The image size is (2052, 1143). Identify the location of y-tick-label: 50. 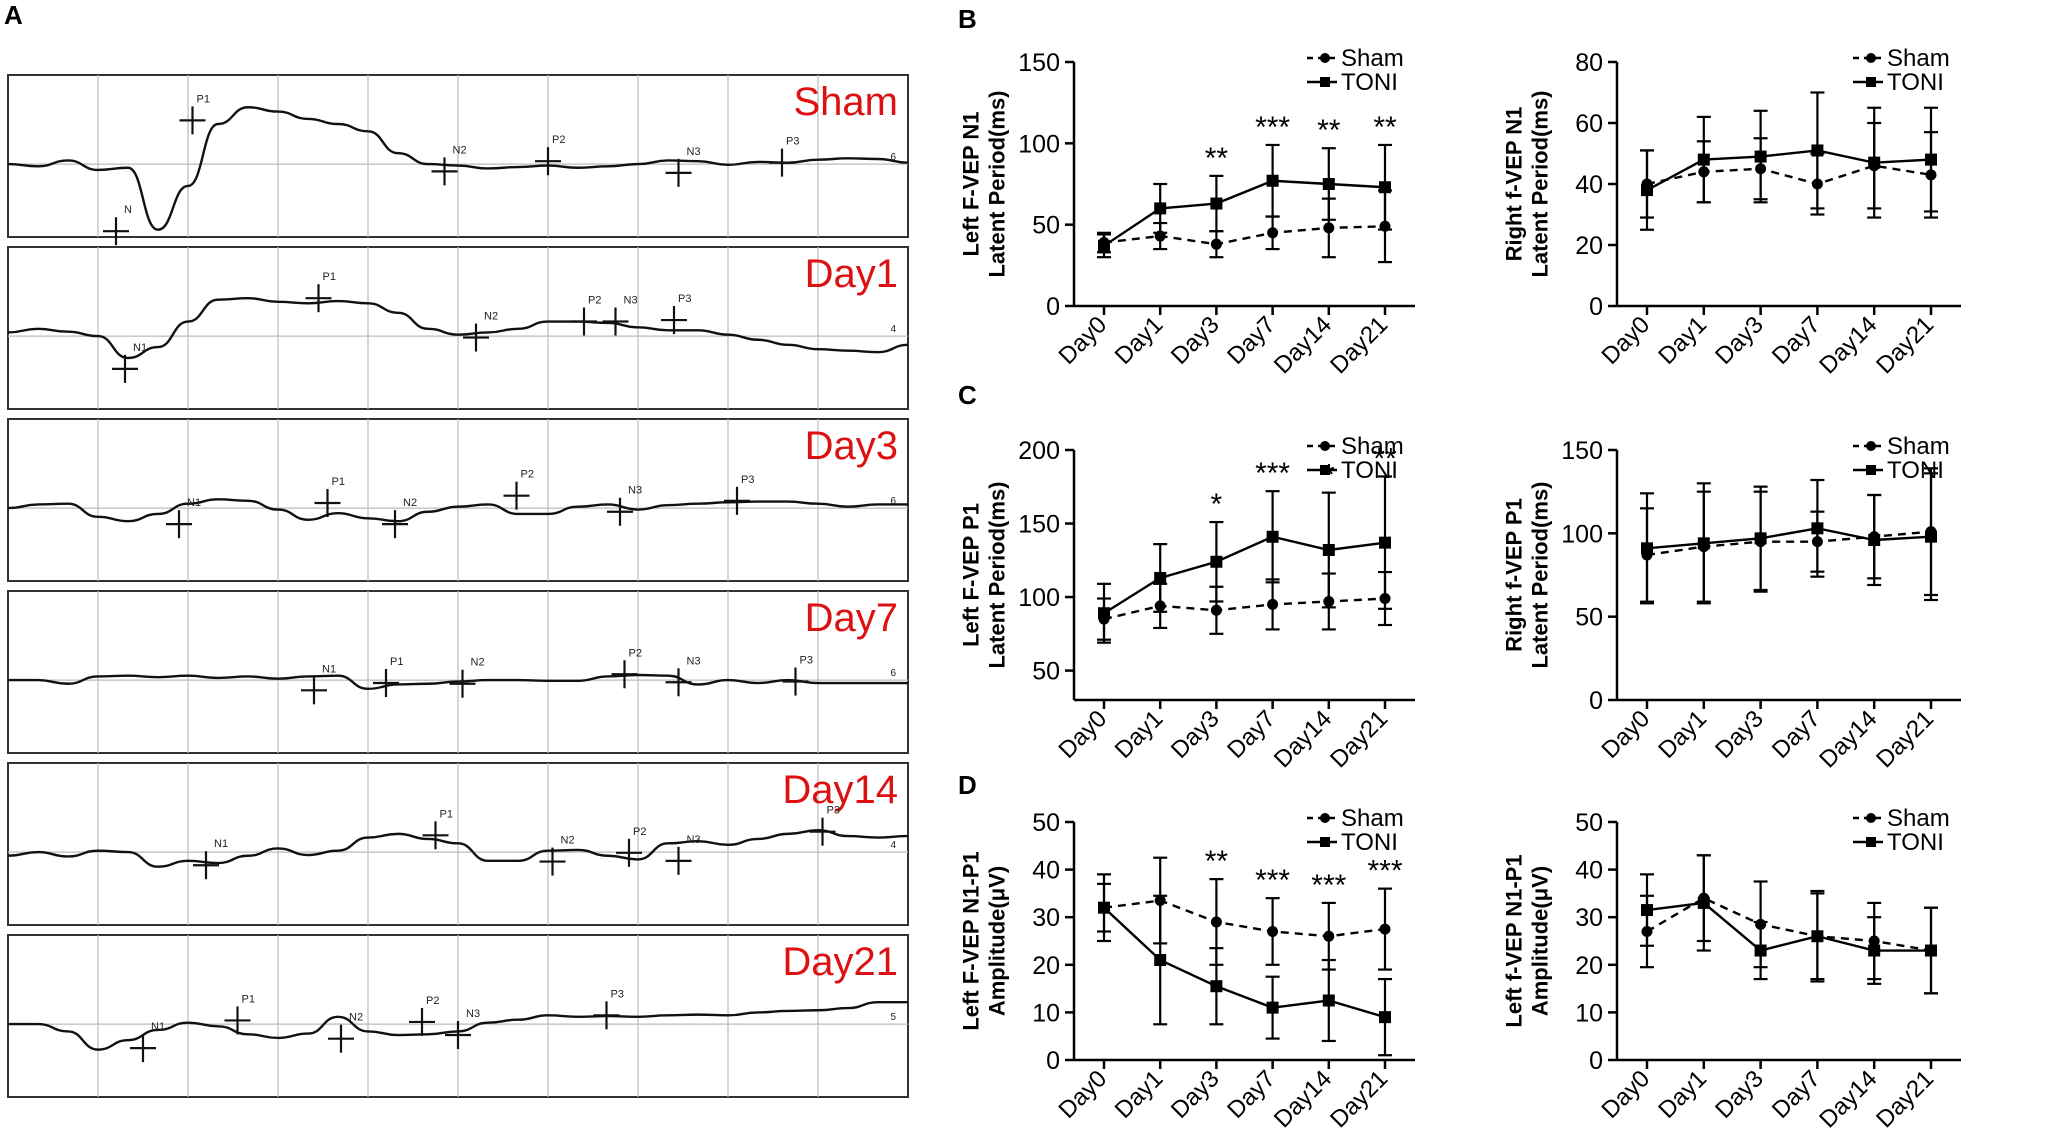
(1589, 823).